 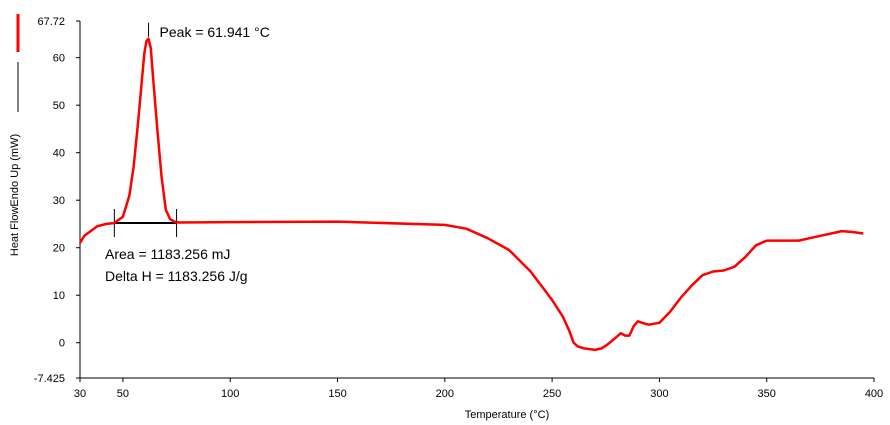 I want to click on y-ticks: -7.425 0 10 20 30 40 50 60 67.72, so click(x=57, y=200).